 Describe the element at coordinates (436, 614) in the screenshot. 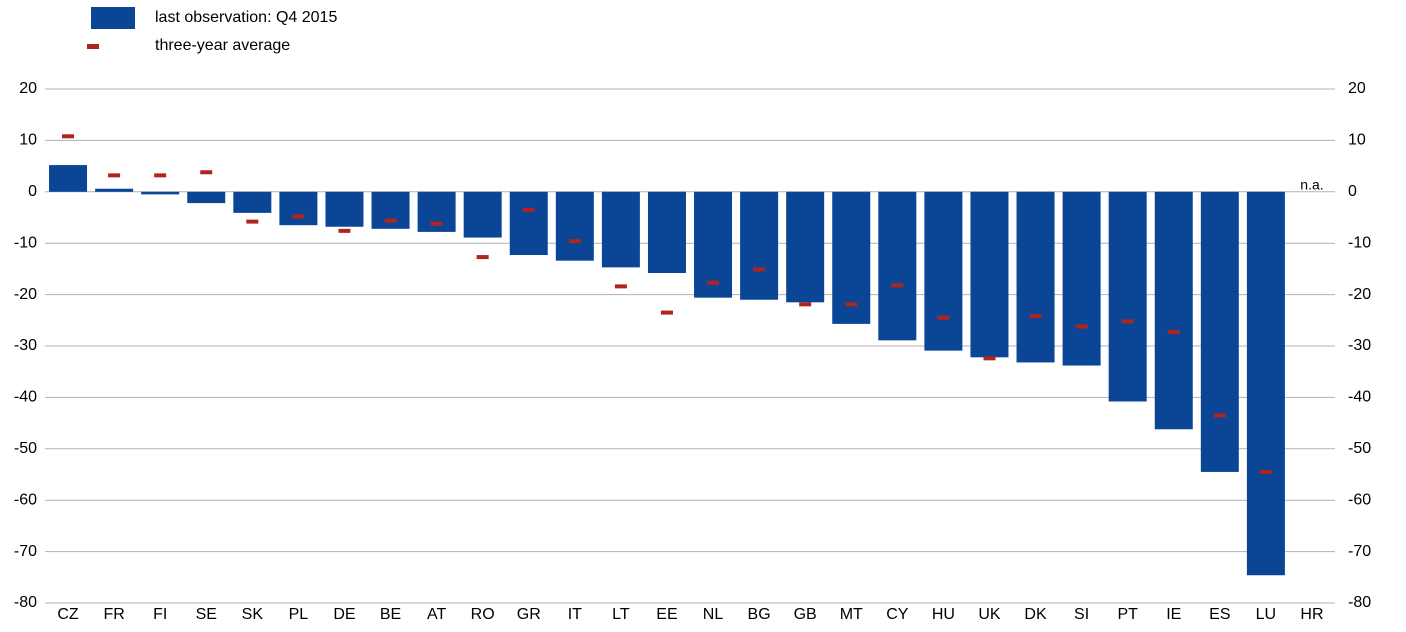

I see `x-tick-label: AT` at that location.